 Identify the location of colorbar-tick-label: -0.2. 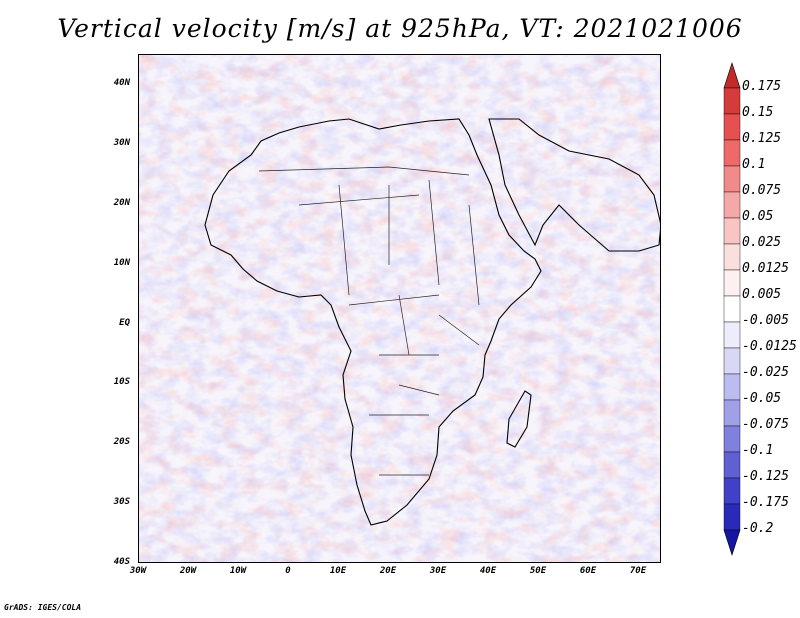
(758, 528).